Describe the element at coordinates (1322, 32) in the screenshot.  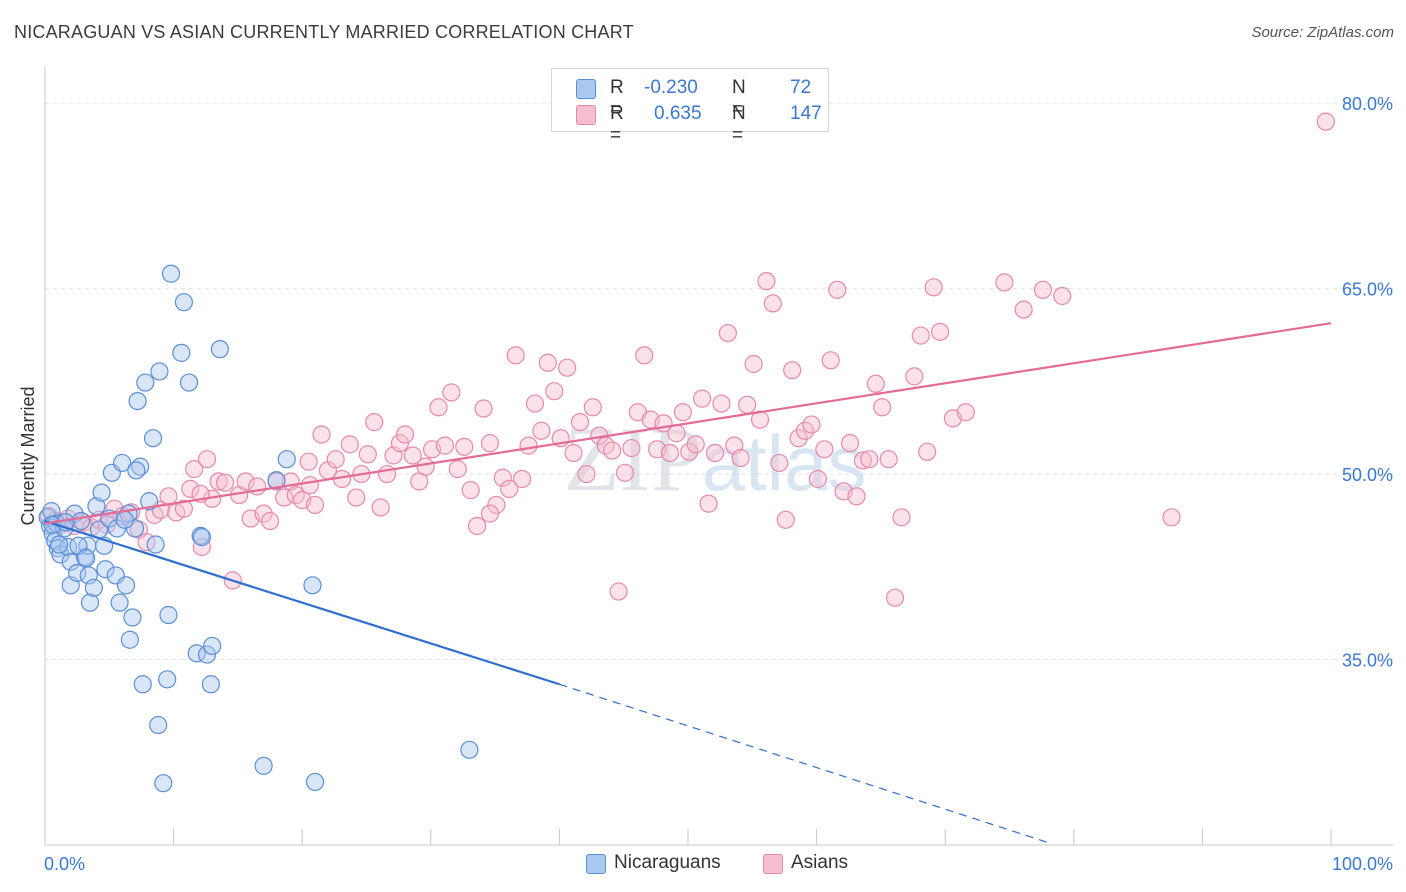
I see `source-label: Source: ZipAtlas.com` at that location.